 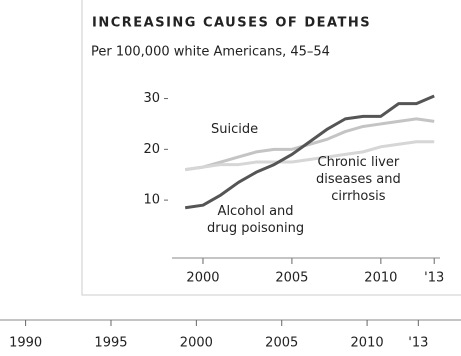 I want to click on series-label: Suicide, so click(x=235, y=129).